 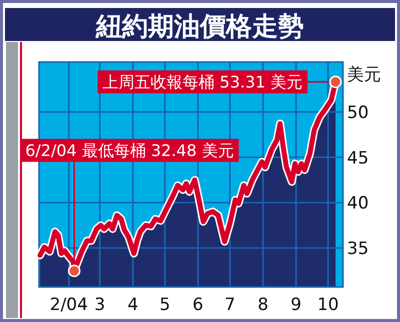 I want to click on x-tick-label: 4, so click(x=132, y=305).